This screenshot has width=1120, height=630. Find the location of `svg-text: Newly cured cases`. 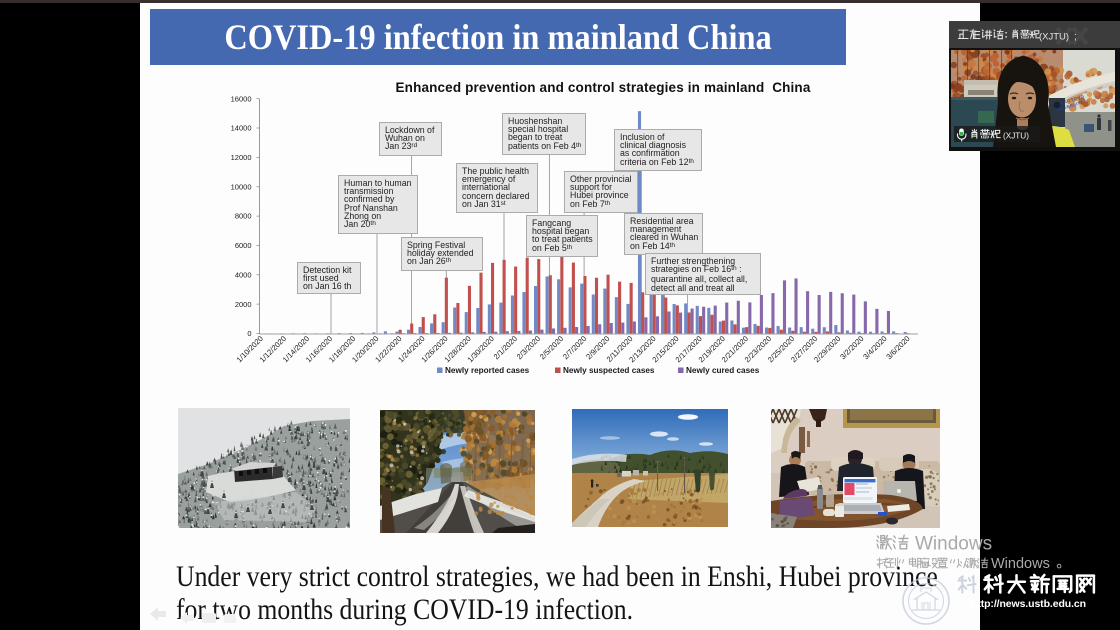

svg-text: Newly cured cases is located at coordinates (723, 370).